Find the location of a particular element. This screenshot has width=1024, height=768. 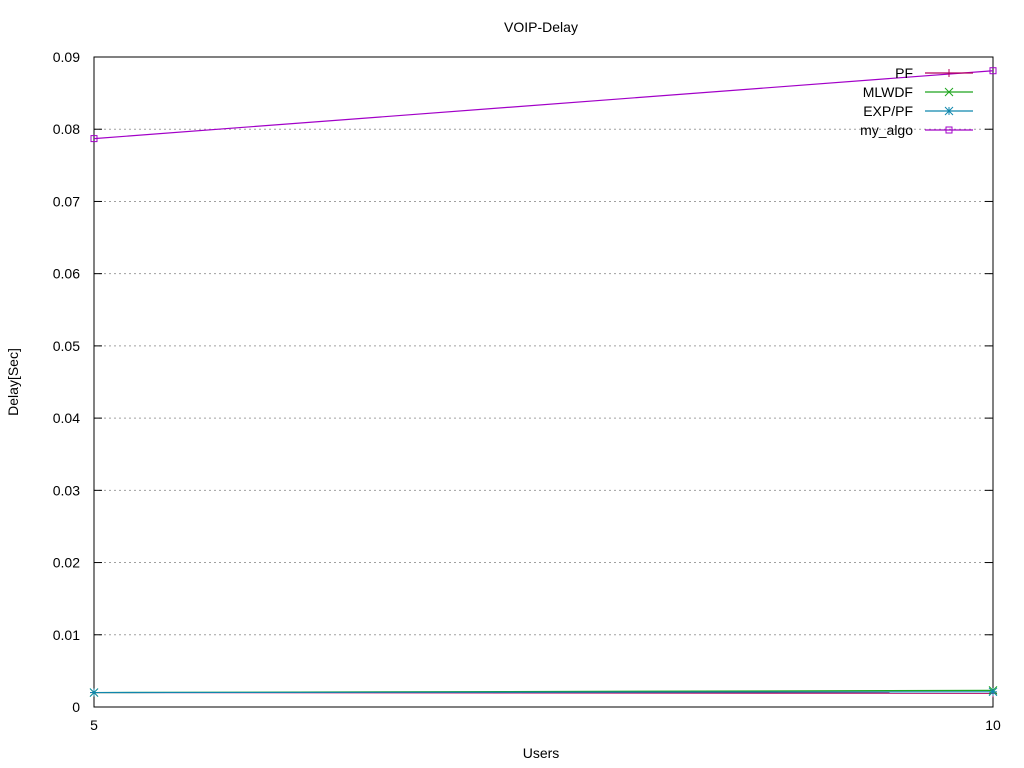

legend-marker-my-algo is located at coordinates (949, 130).